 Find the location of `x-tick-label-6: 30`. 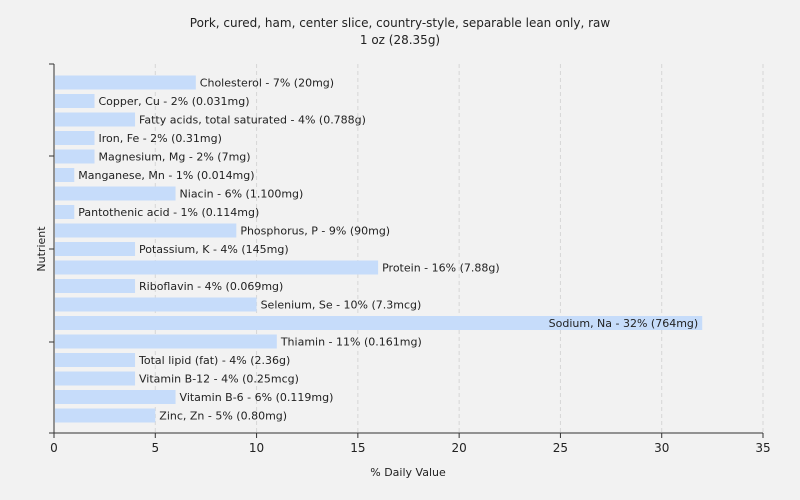

x-tick-label-6: 30 is located at coordinates (661, 448).